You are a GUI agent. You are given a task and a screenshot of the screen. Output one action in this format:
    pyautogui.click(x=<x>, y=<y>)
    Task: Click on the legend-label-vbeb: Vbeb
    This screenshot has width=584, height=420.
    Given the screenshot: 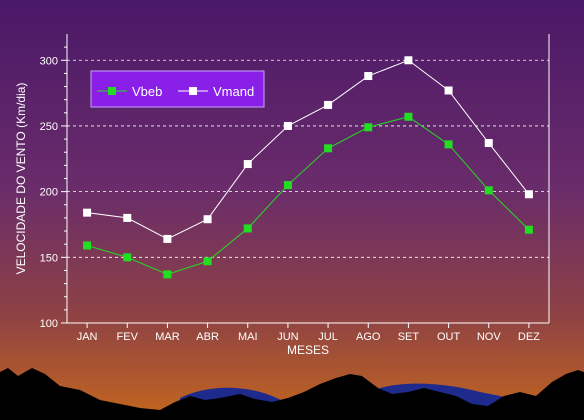 What is the action you would take?
    pyautogui.click(x=147, y=91)
    